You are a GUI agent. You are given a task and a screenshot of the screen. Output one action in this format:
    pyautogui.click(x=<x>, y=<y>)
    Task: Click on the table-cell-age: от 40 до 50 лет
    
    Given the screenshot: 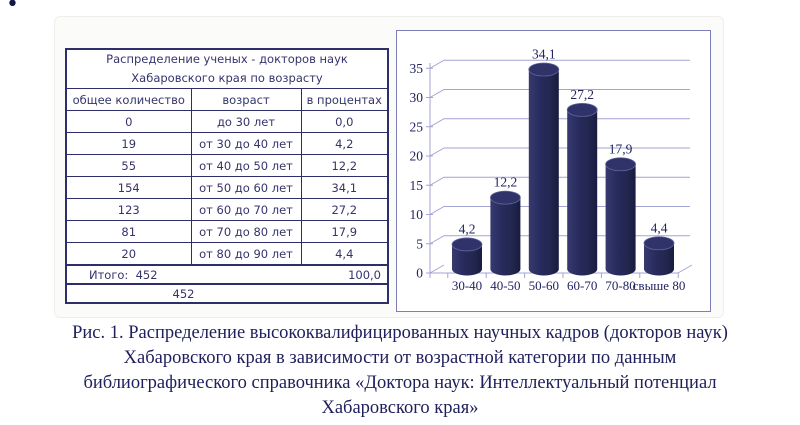 What is the action you would take?
    pyautogui.click(x=246, y=165)
    